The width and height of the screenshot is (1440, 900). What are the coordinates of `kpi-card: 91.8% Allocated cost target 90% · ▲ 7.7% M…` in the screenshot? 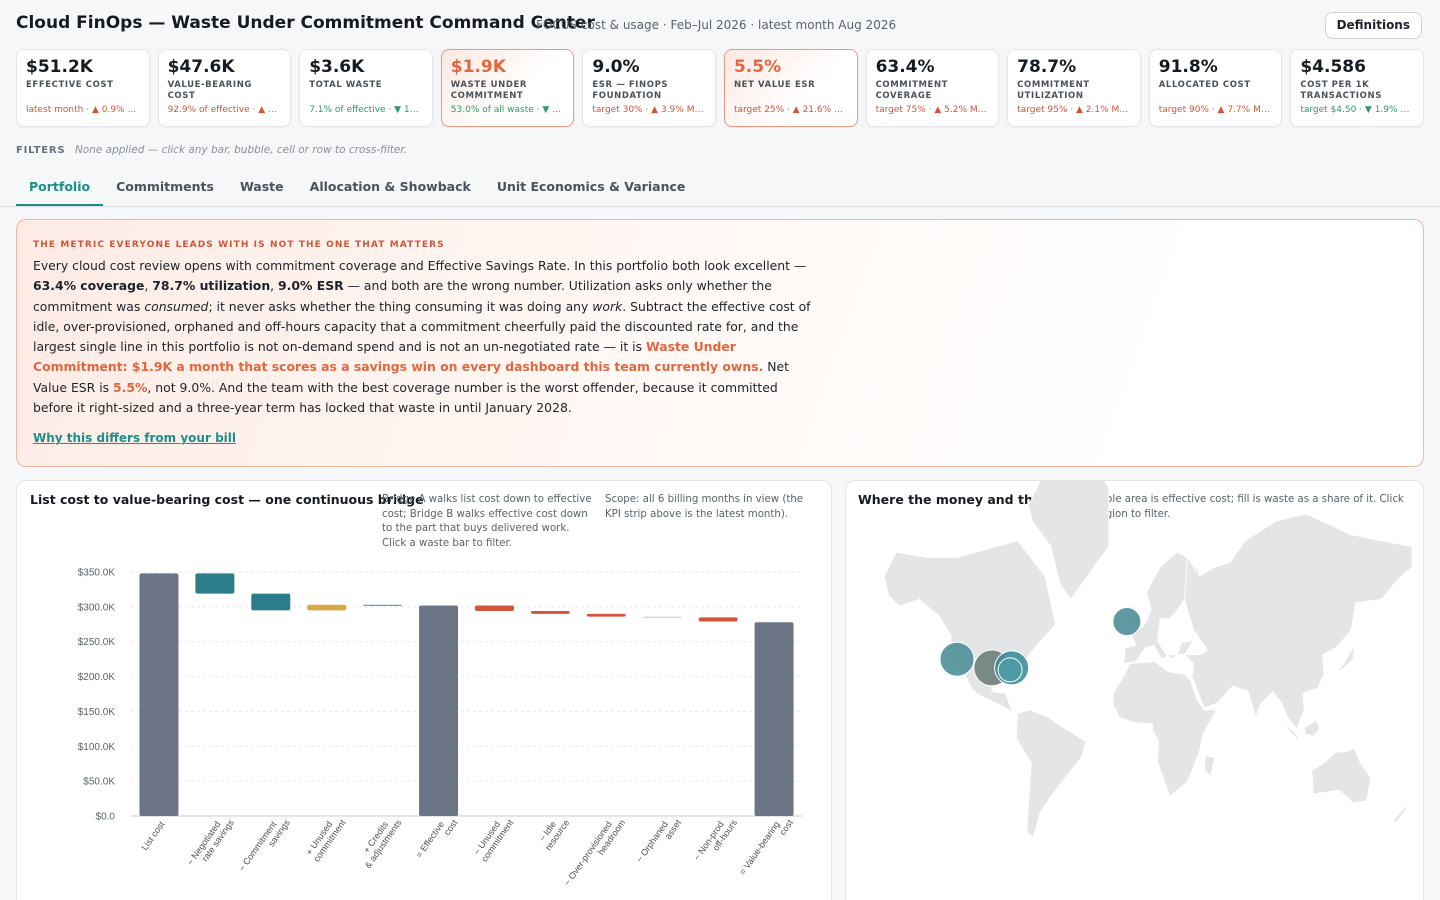 It's located at (1215, 88).